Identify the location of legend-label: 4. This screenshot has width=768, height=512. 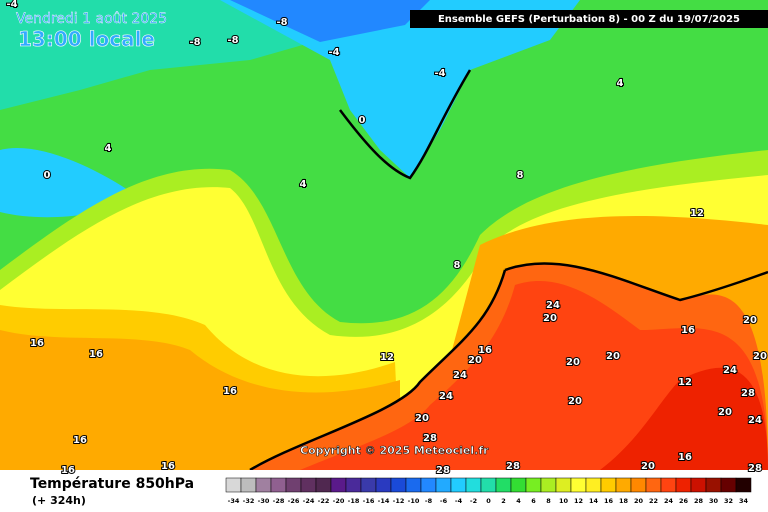
(518, 501).